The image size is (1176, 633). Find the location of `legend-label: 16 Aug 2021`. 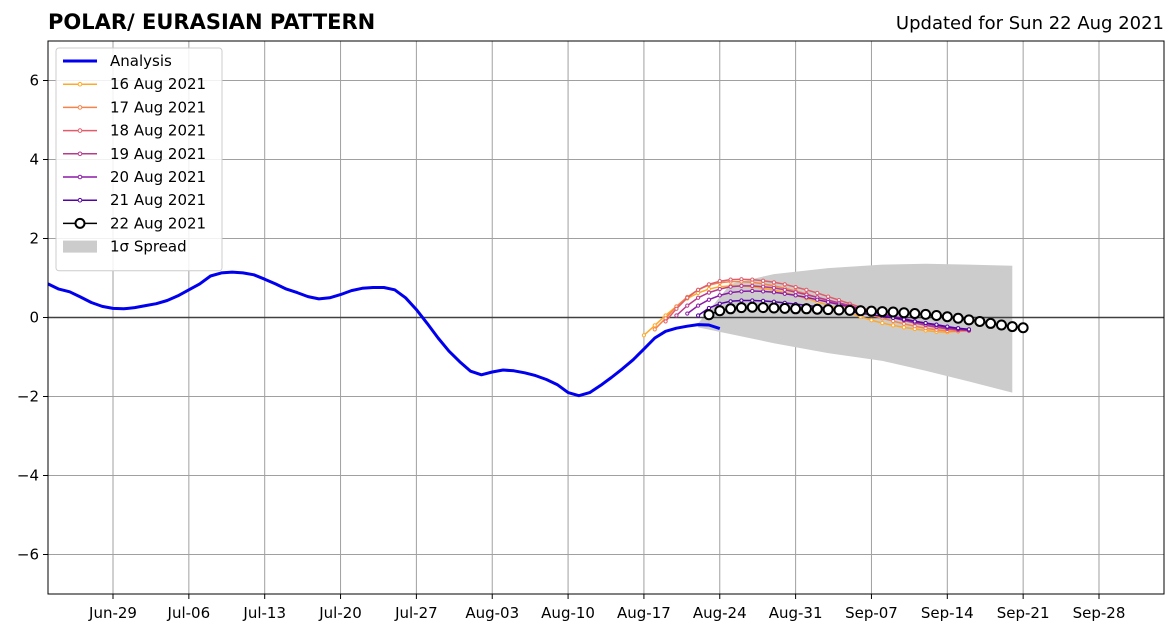

legend-label: 16 Aug 2021 is located at coordinates (158, 84).